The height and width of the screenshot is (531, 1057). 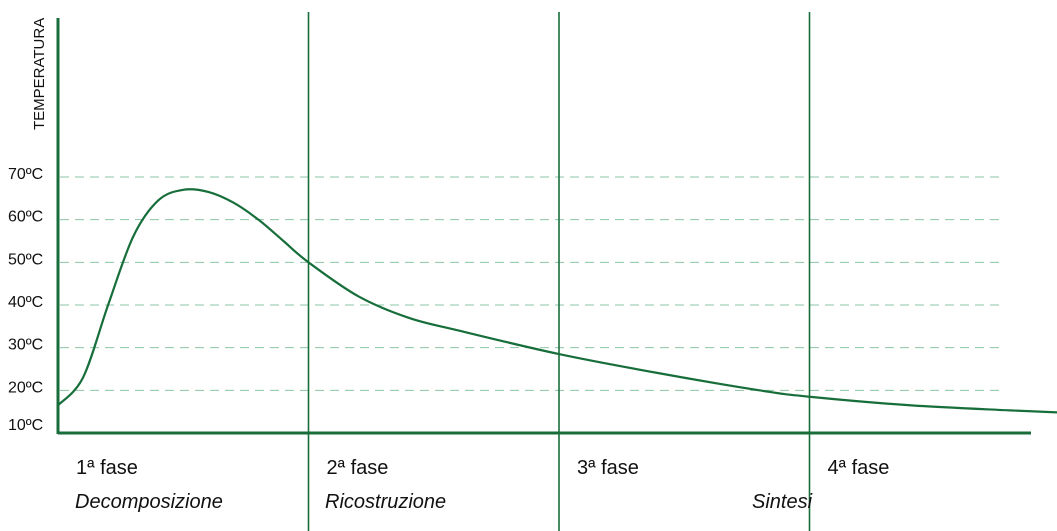 I want to click on y-tick-label: 40ºC, so click(x=25, y=302).